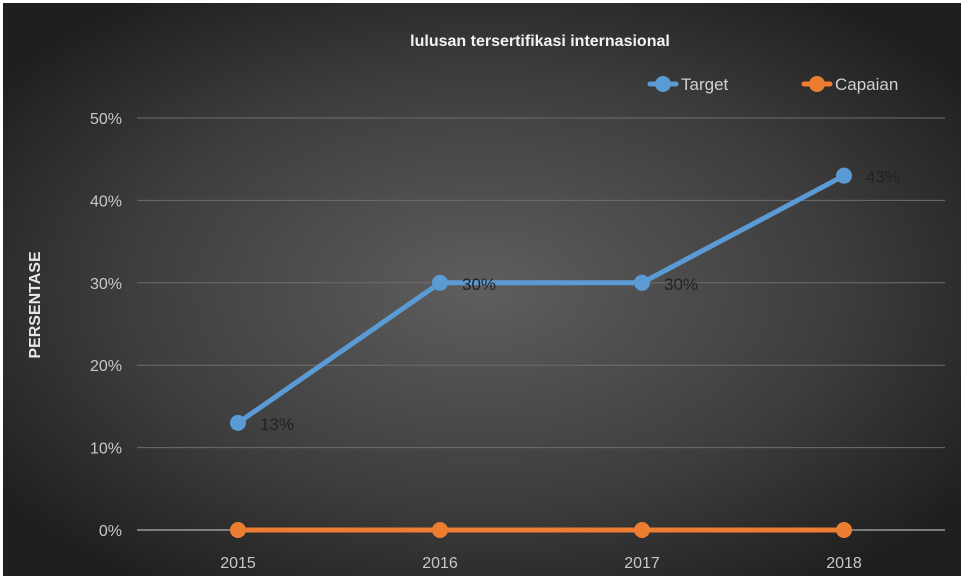  What do you see at coordinates (106, 449) in the screenshot?
I see `y-tick-label: 10%` at bounding box center [106, 449].